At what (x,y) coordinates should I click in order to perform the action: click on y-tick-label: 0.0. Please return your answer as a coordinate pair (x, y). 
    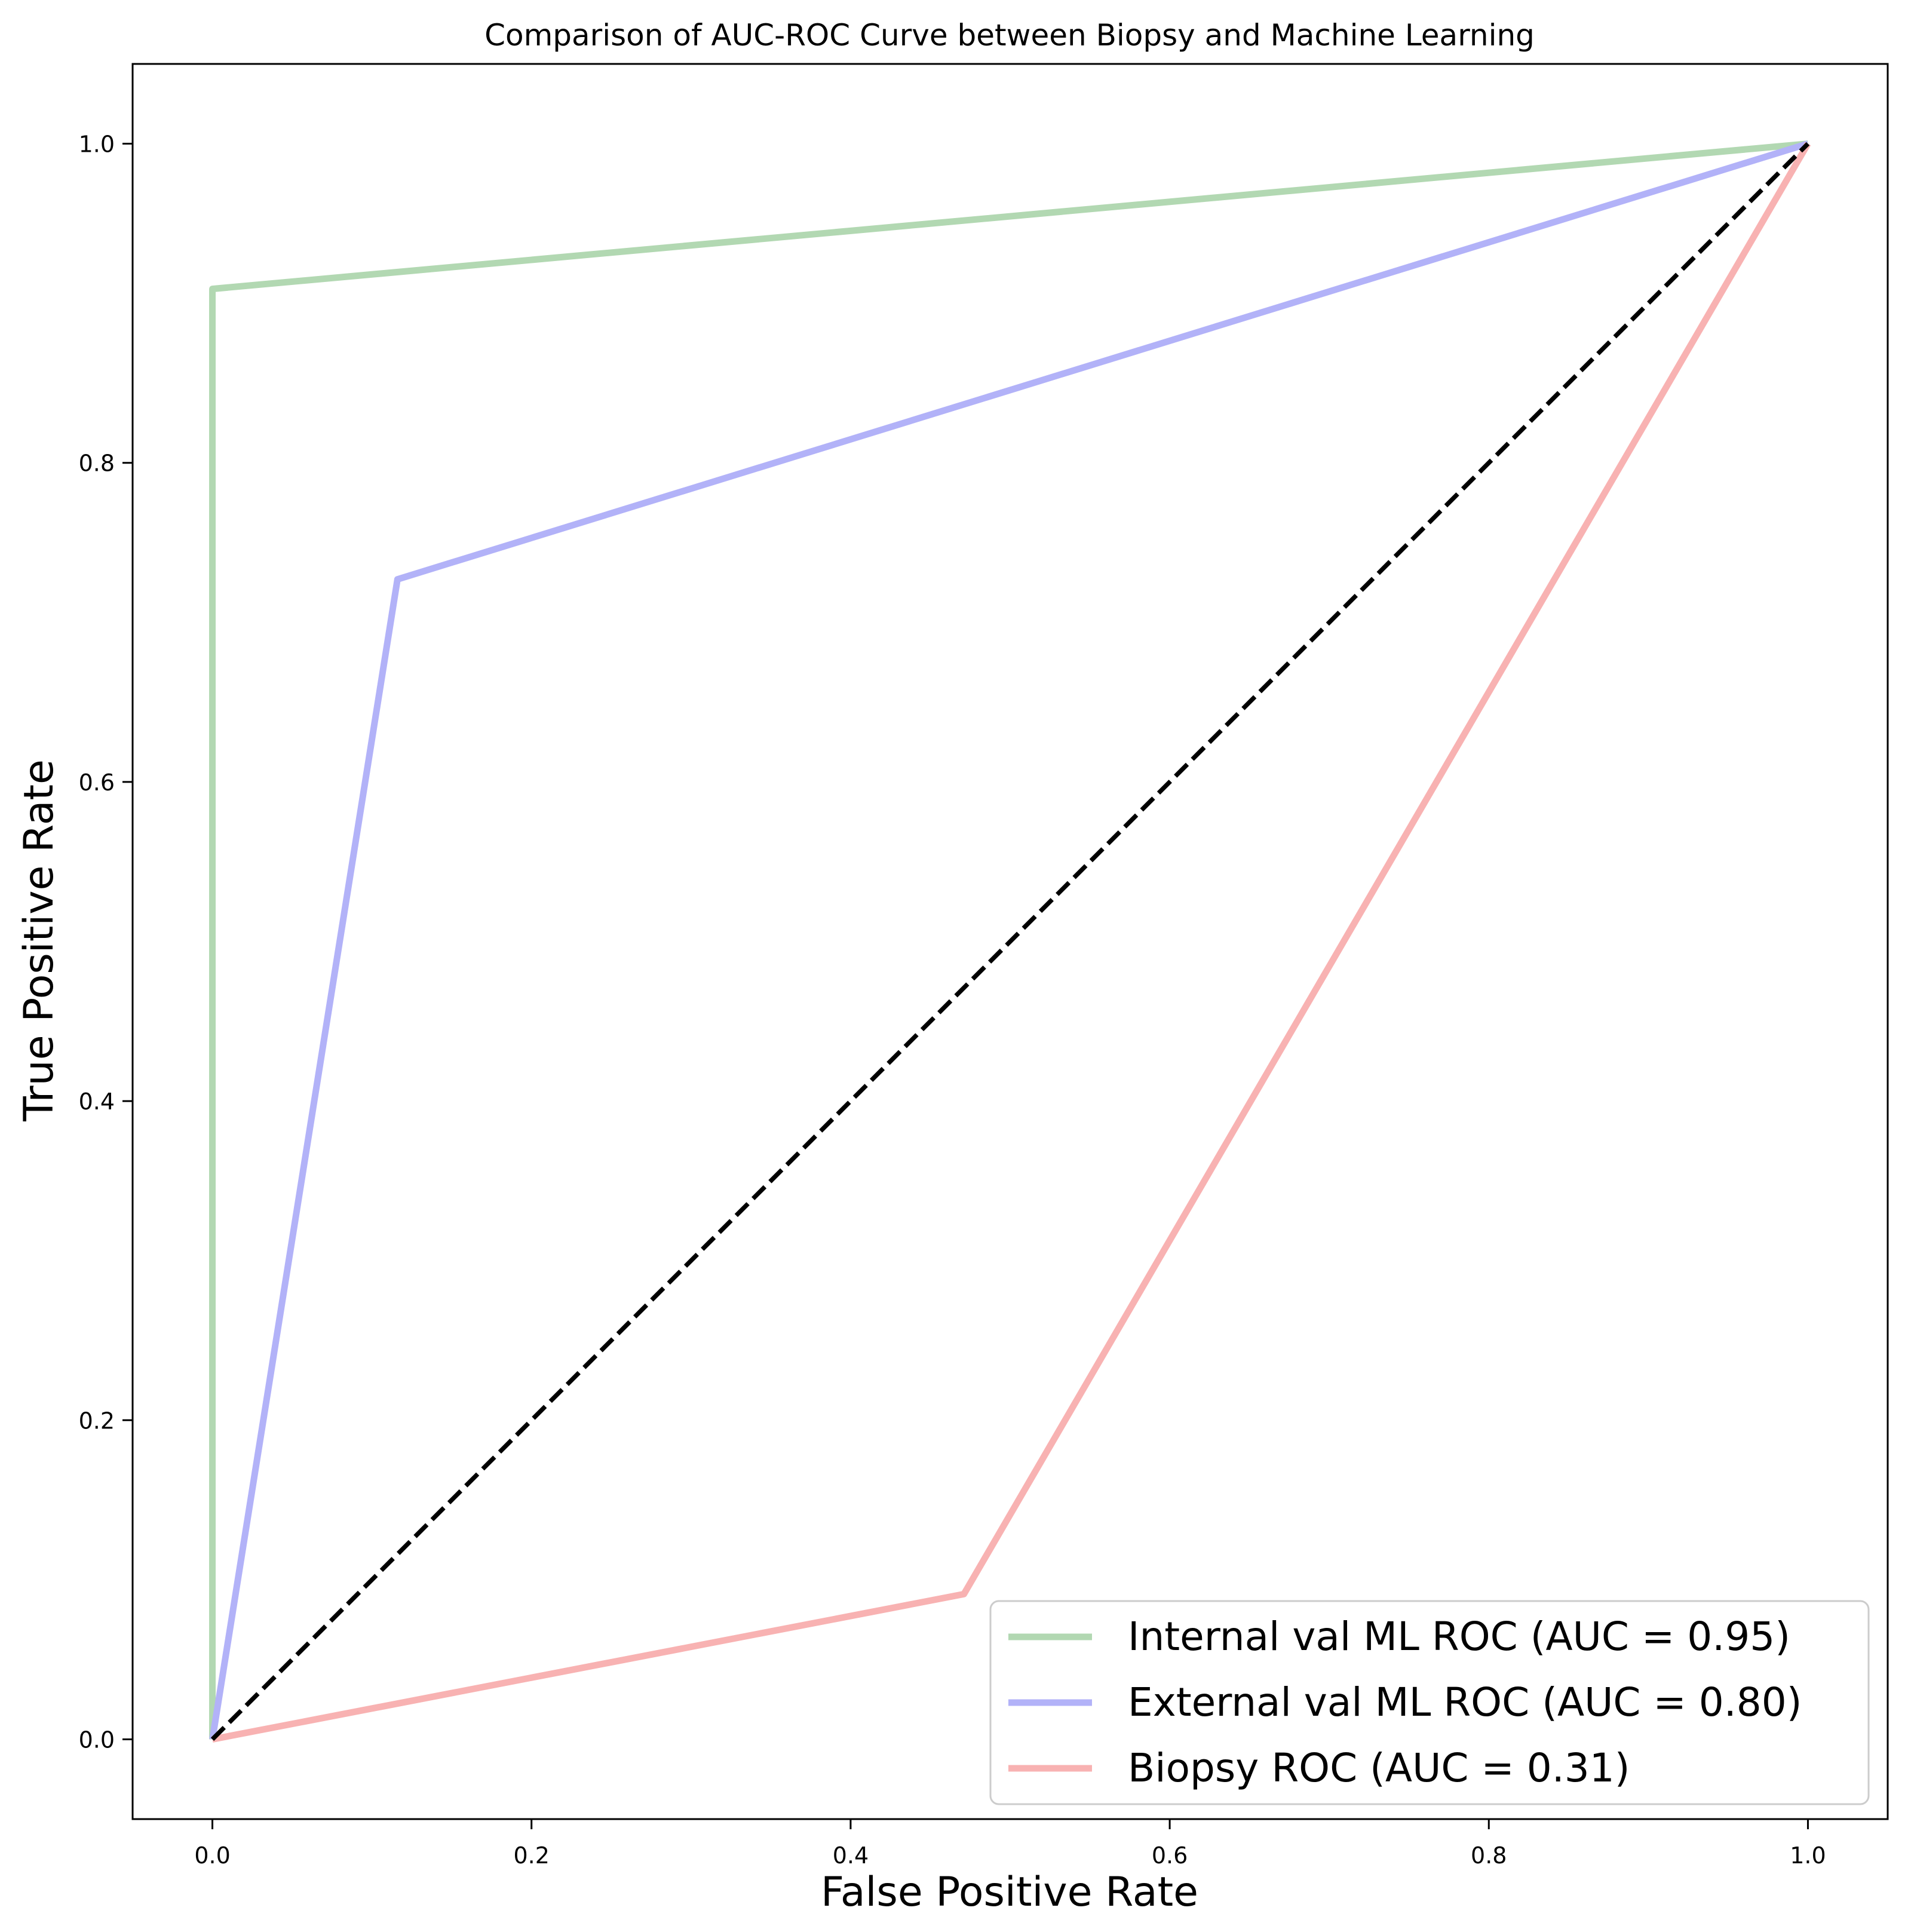
    Looking at the image, I should click on (97, 1739).